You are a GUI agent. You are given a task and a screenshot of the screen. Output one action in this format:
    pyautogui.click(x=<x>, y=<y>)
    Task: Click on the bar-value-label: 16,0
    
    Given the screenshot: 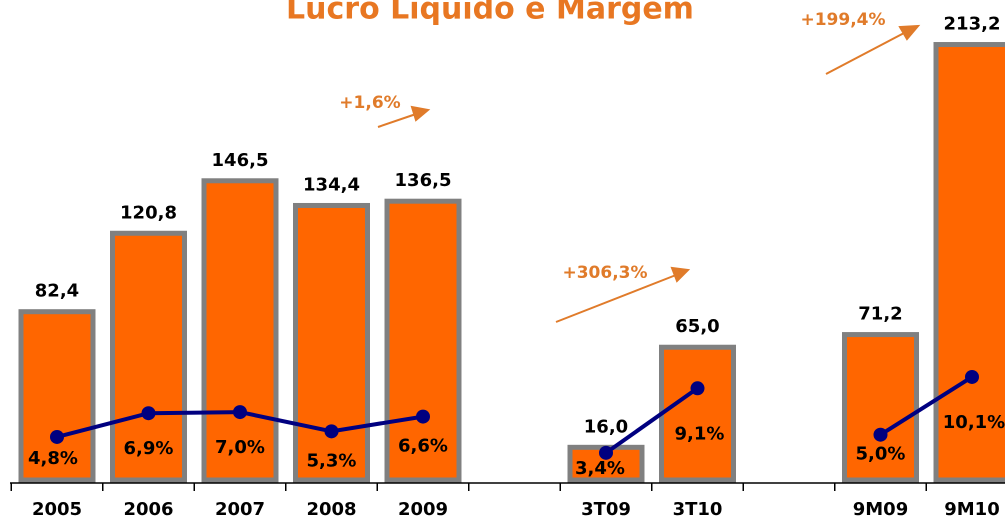 What is the action you would take?
    pyautogui.click(x=606, y=426)
    